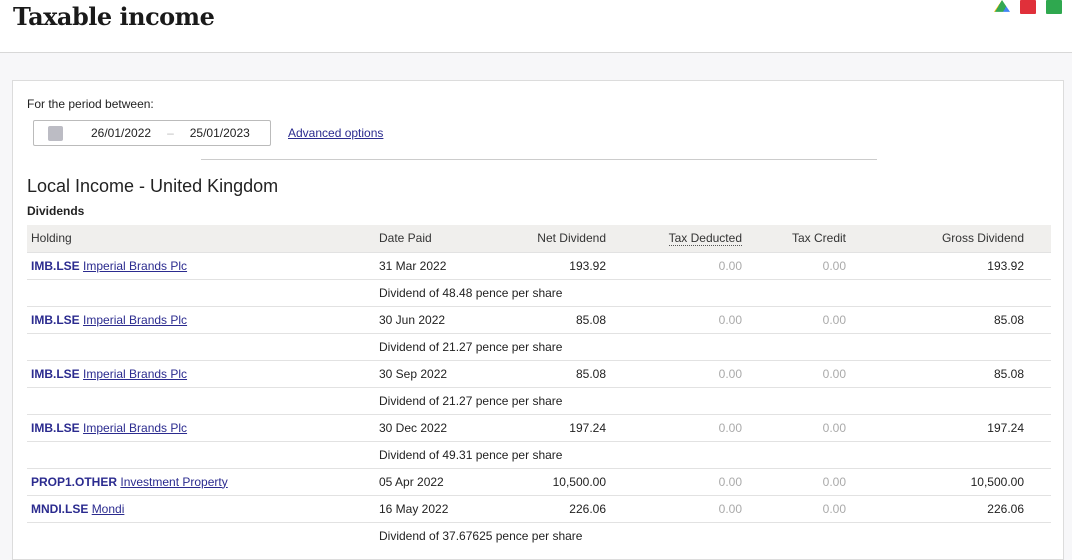  Describe the element at coordinates (56, 211) in the screenshot. I see `section-subtitle: Dividends` at that location.